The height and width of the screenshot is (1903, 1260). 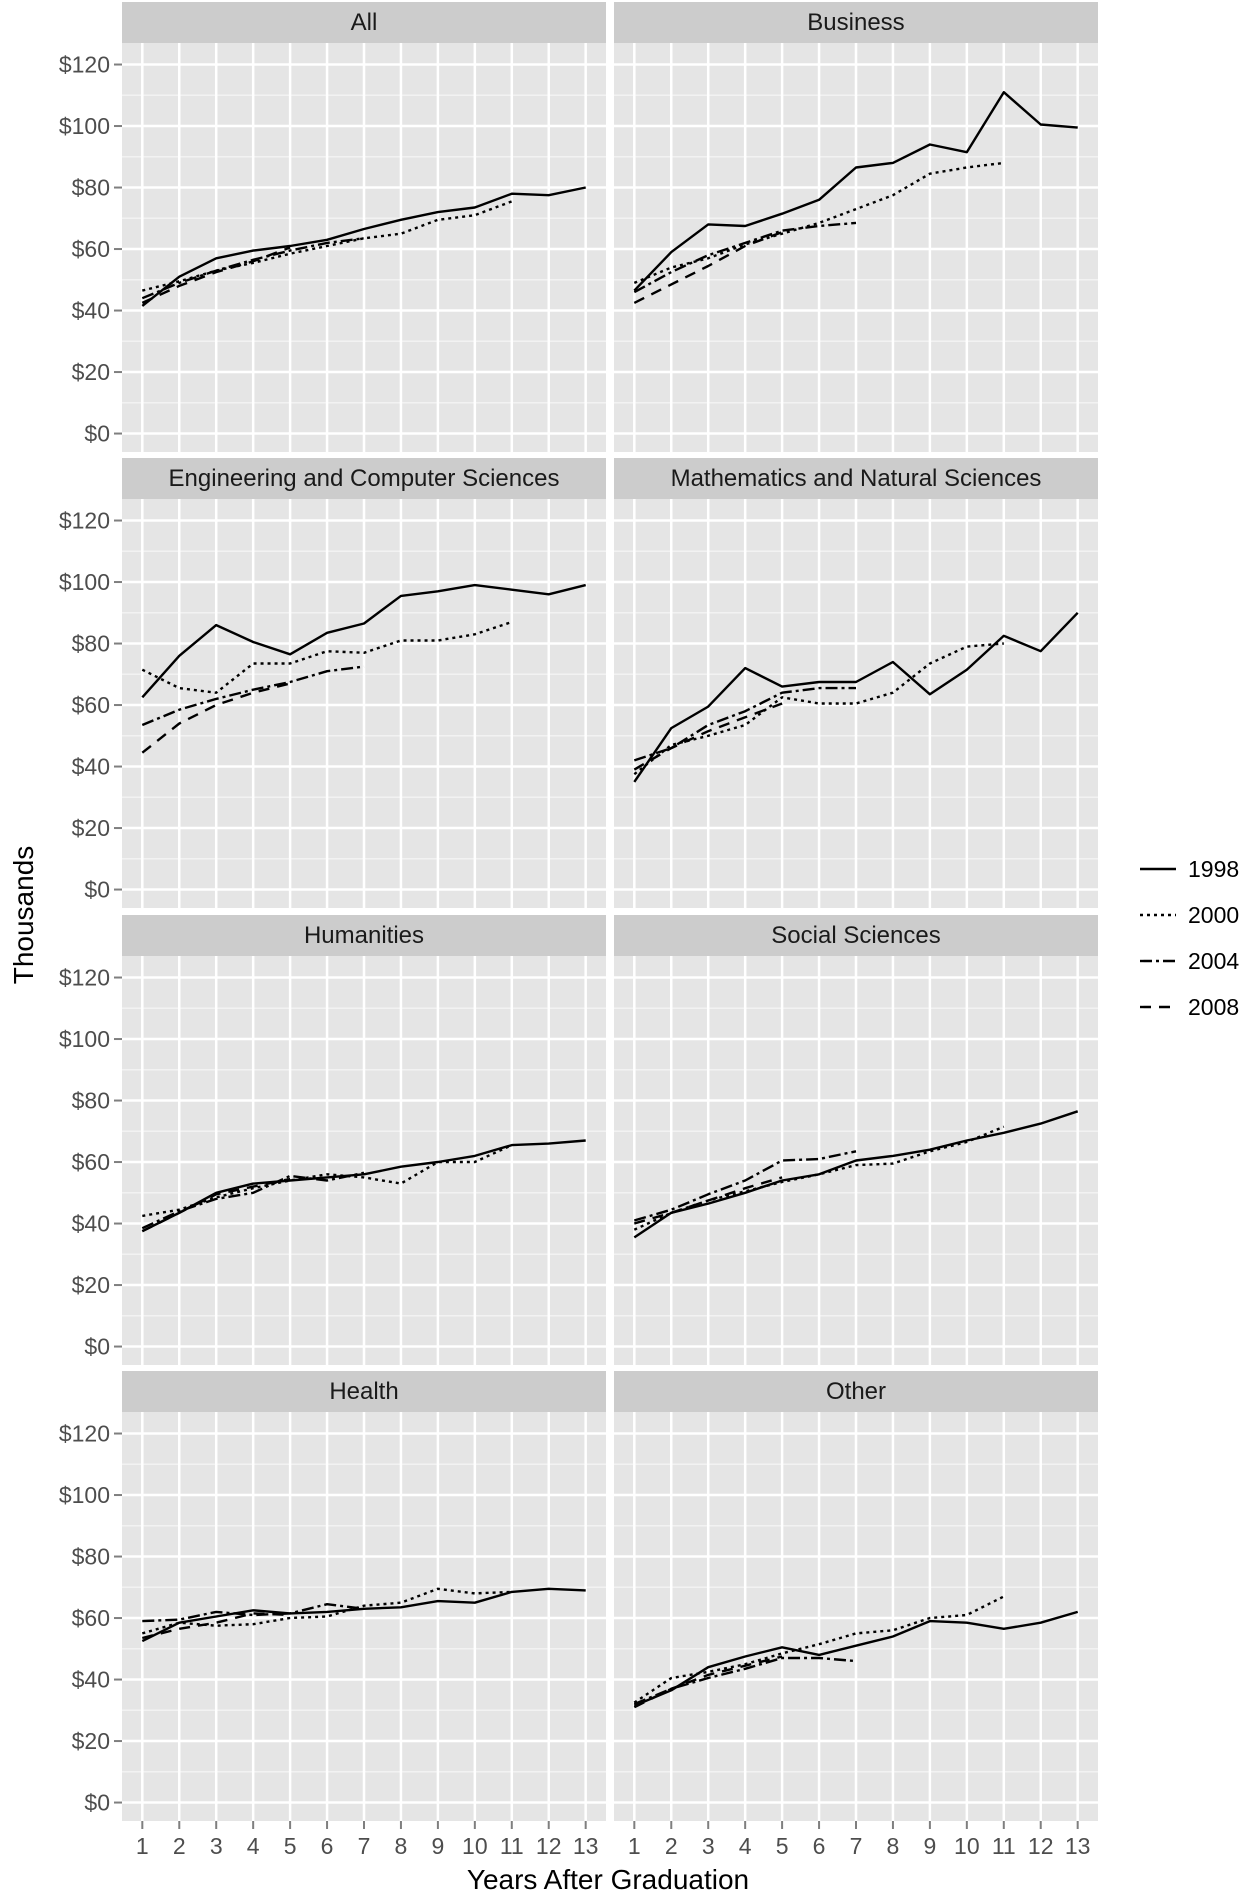 What do you see at coordinates (1213, 961) in the screenshot?
I see `legend-label-2004: 2004` at bounding box center [1213, 961].